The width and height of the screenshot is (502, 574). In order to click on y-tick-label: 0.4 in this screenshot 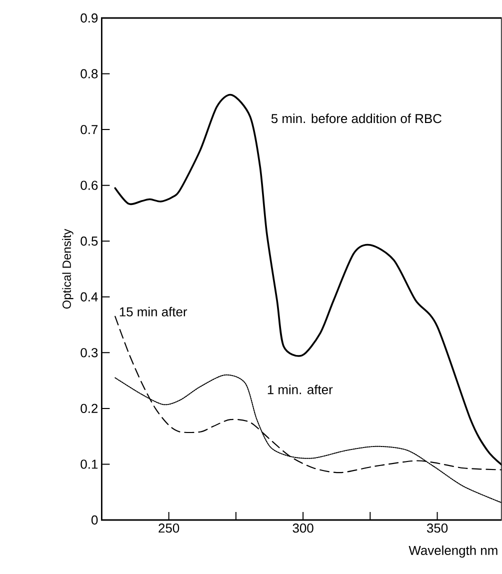, I will do `click(89, 297)`.